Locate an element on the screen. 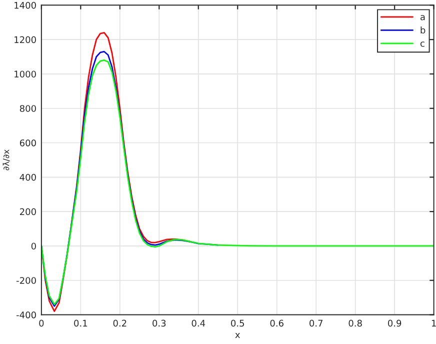  x-tick-label: 0.7 is located at coordinates (316, 323).